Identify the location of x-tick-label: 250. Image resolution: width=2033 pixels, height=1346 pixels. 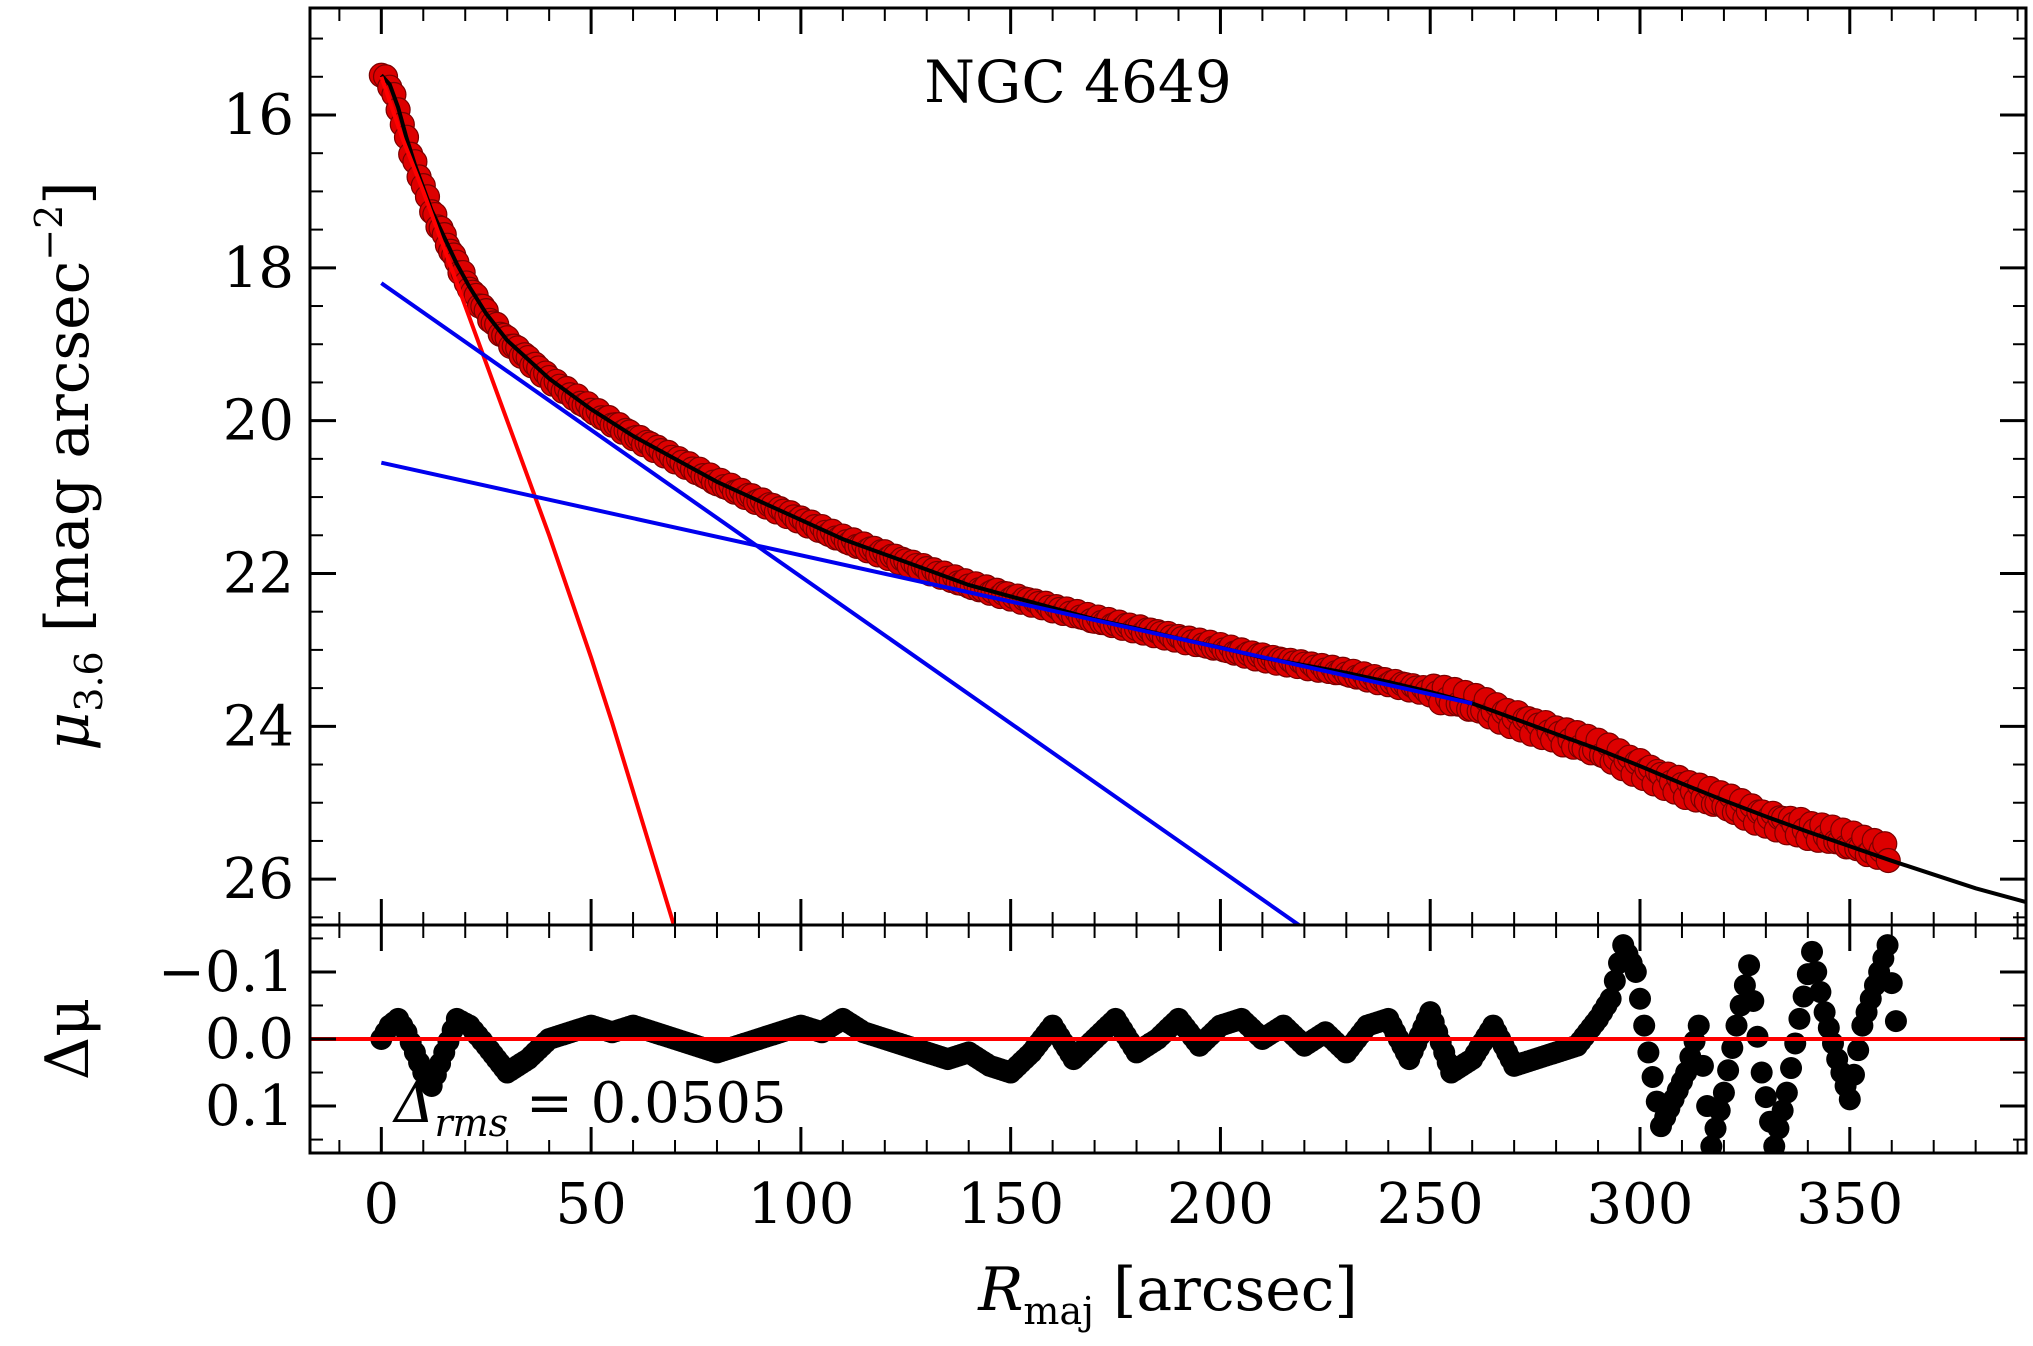
(1430, 1204).